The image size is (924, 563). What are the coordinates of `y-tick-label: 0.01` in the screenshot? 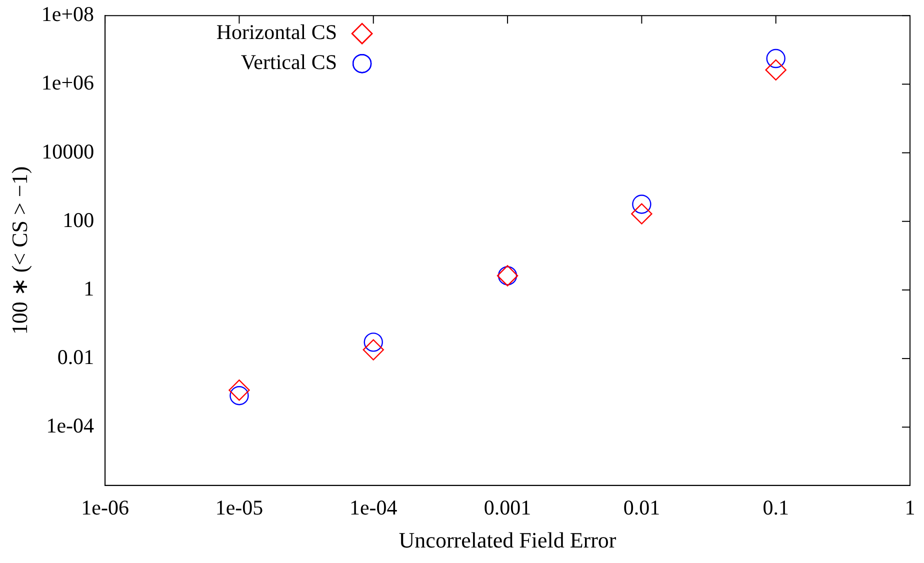 It's located at (75, 357).